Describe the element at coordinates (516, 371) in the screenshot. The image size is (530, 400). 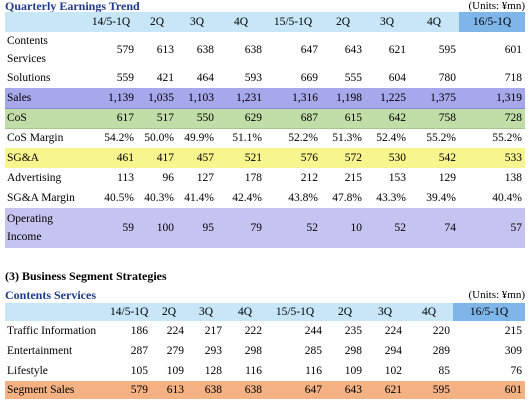
I see `table-cell: 76` at that location.